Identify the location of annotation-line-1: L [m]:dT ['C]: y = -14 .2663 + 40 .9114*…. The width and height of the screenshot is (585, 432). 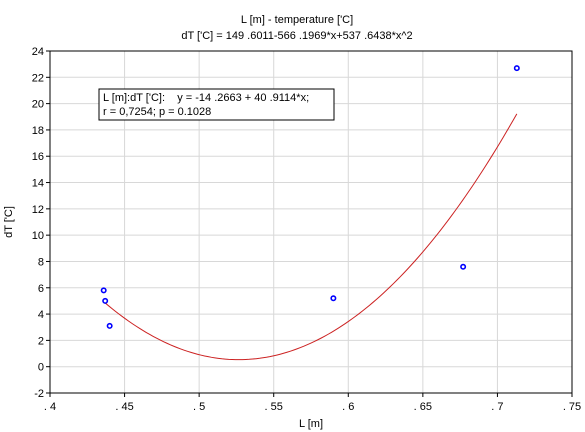
(206, 98).